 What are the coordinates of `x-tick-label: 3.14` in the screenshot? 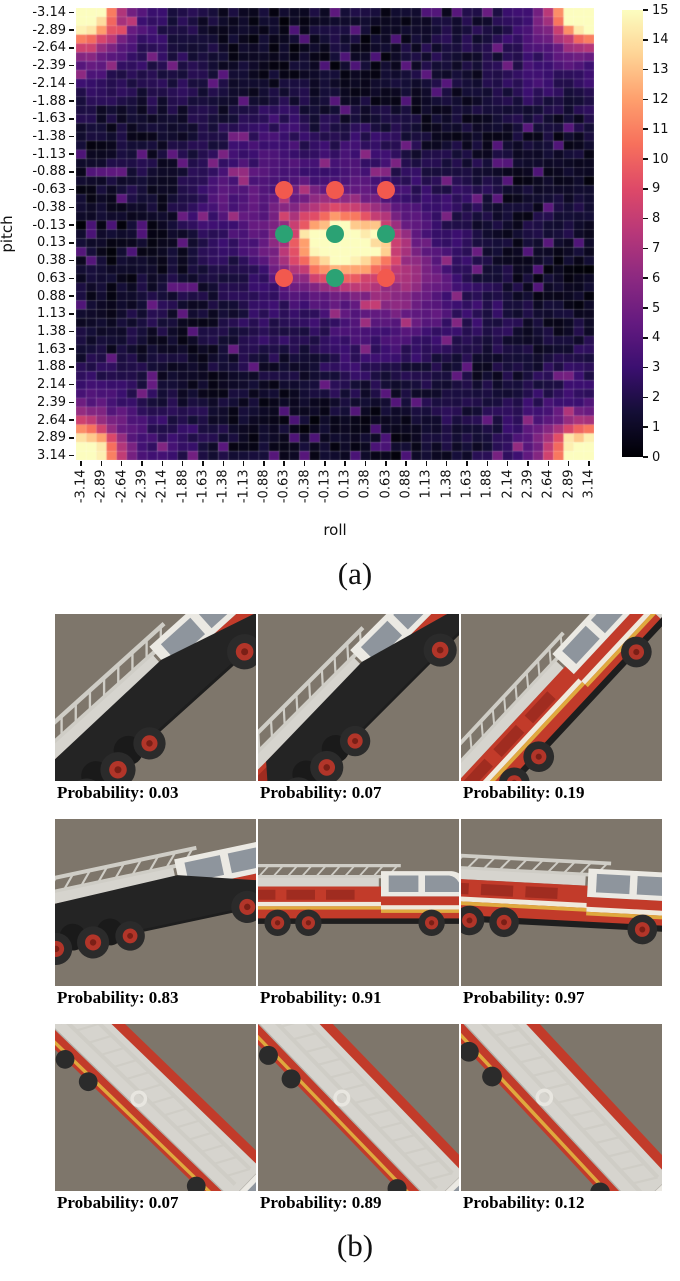 It's located at (589, 484).